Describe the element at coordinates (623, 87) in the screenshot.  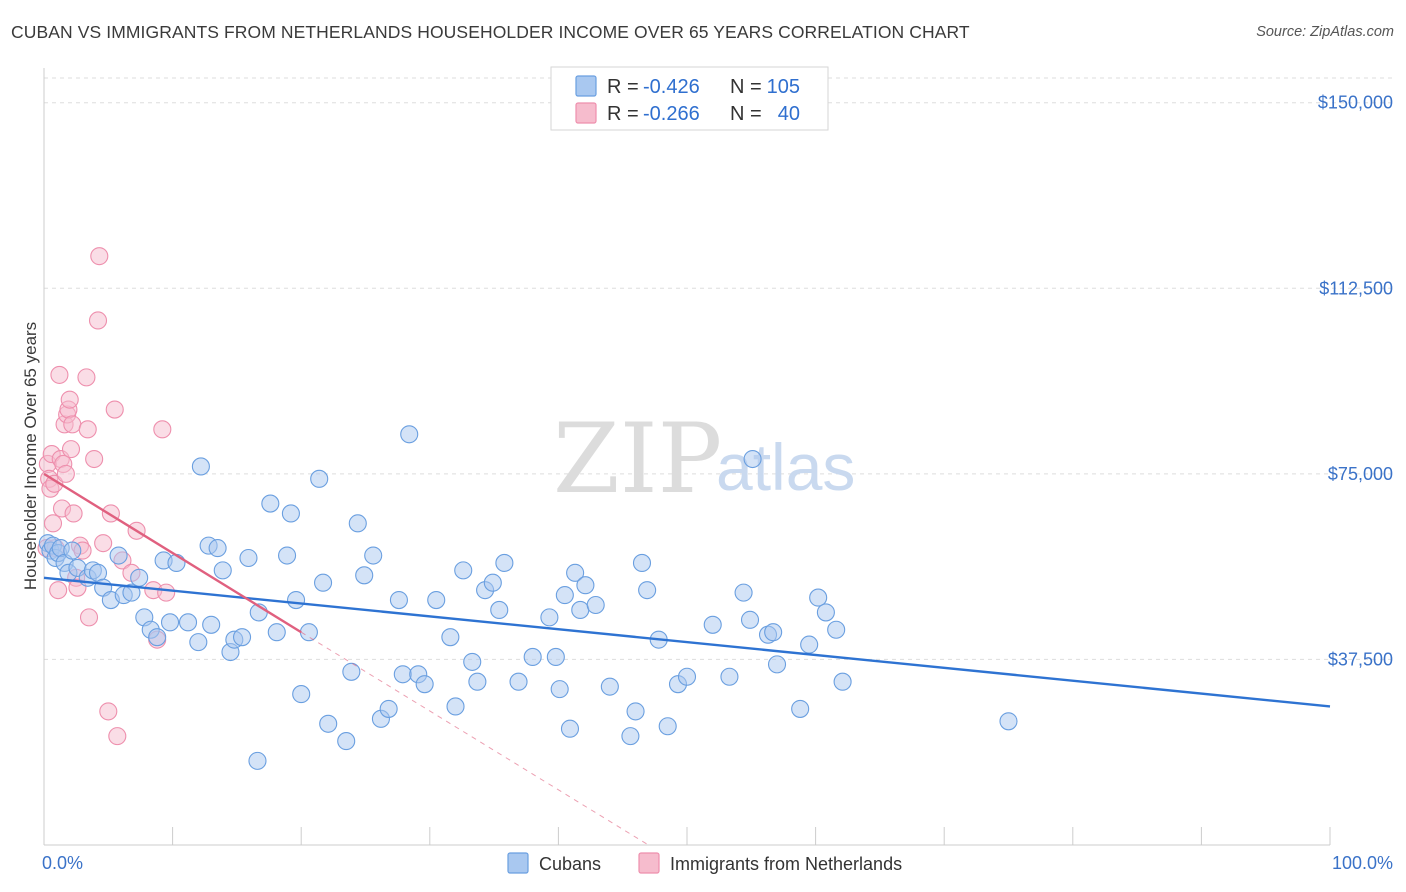
I see `legend-r-label-1: R =` at that location.